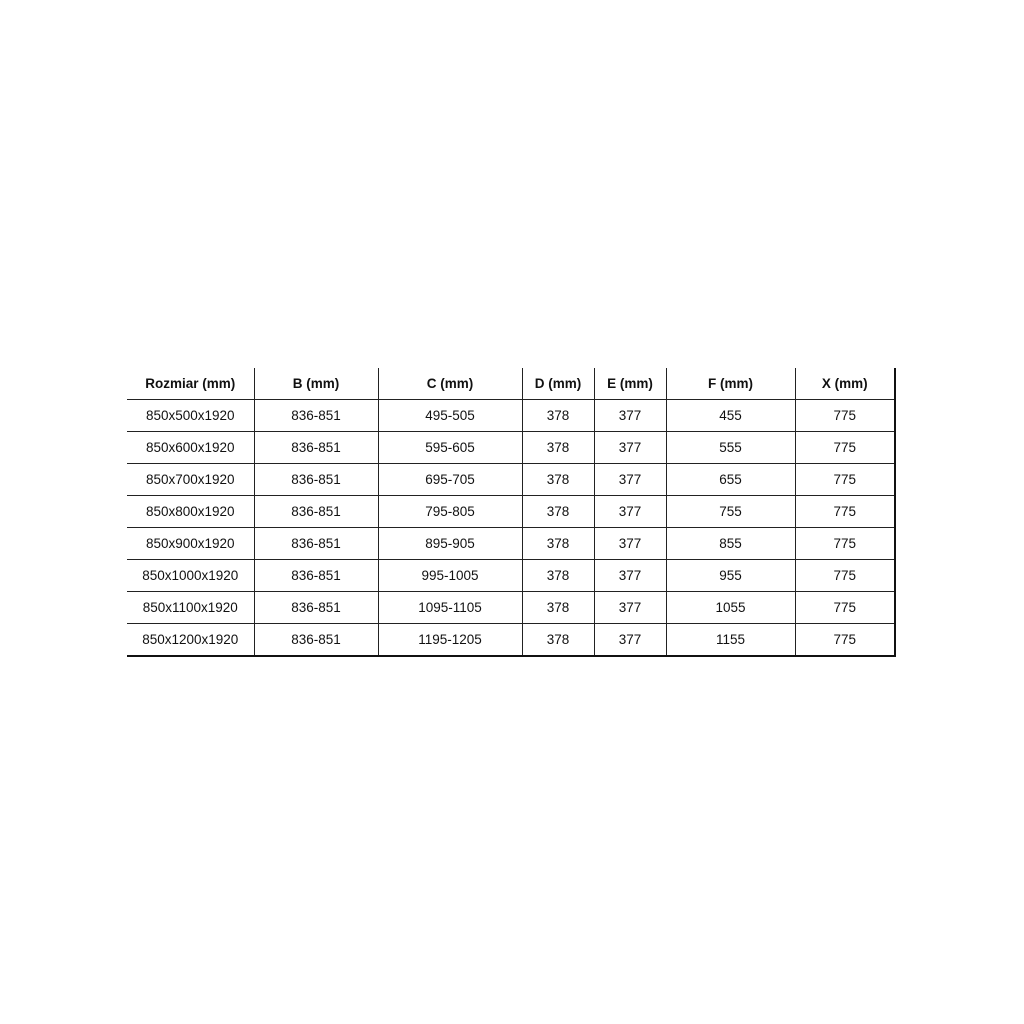 Image resolution: width=1024 pixels, height=1024 pixels. What do you see at coordinates (730, 415) in the screenshot?
I see `cell-f: 455` at bounding box center [730, 415].